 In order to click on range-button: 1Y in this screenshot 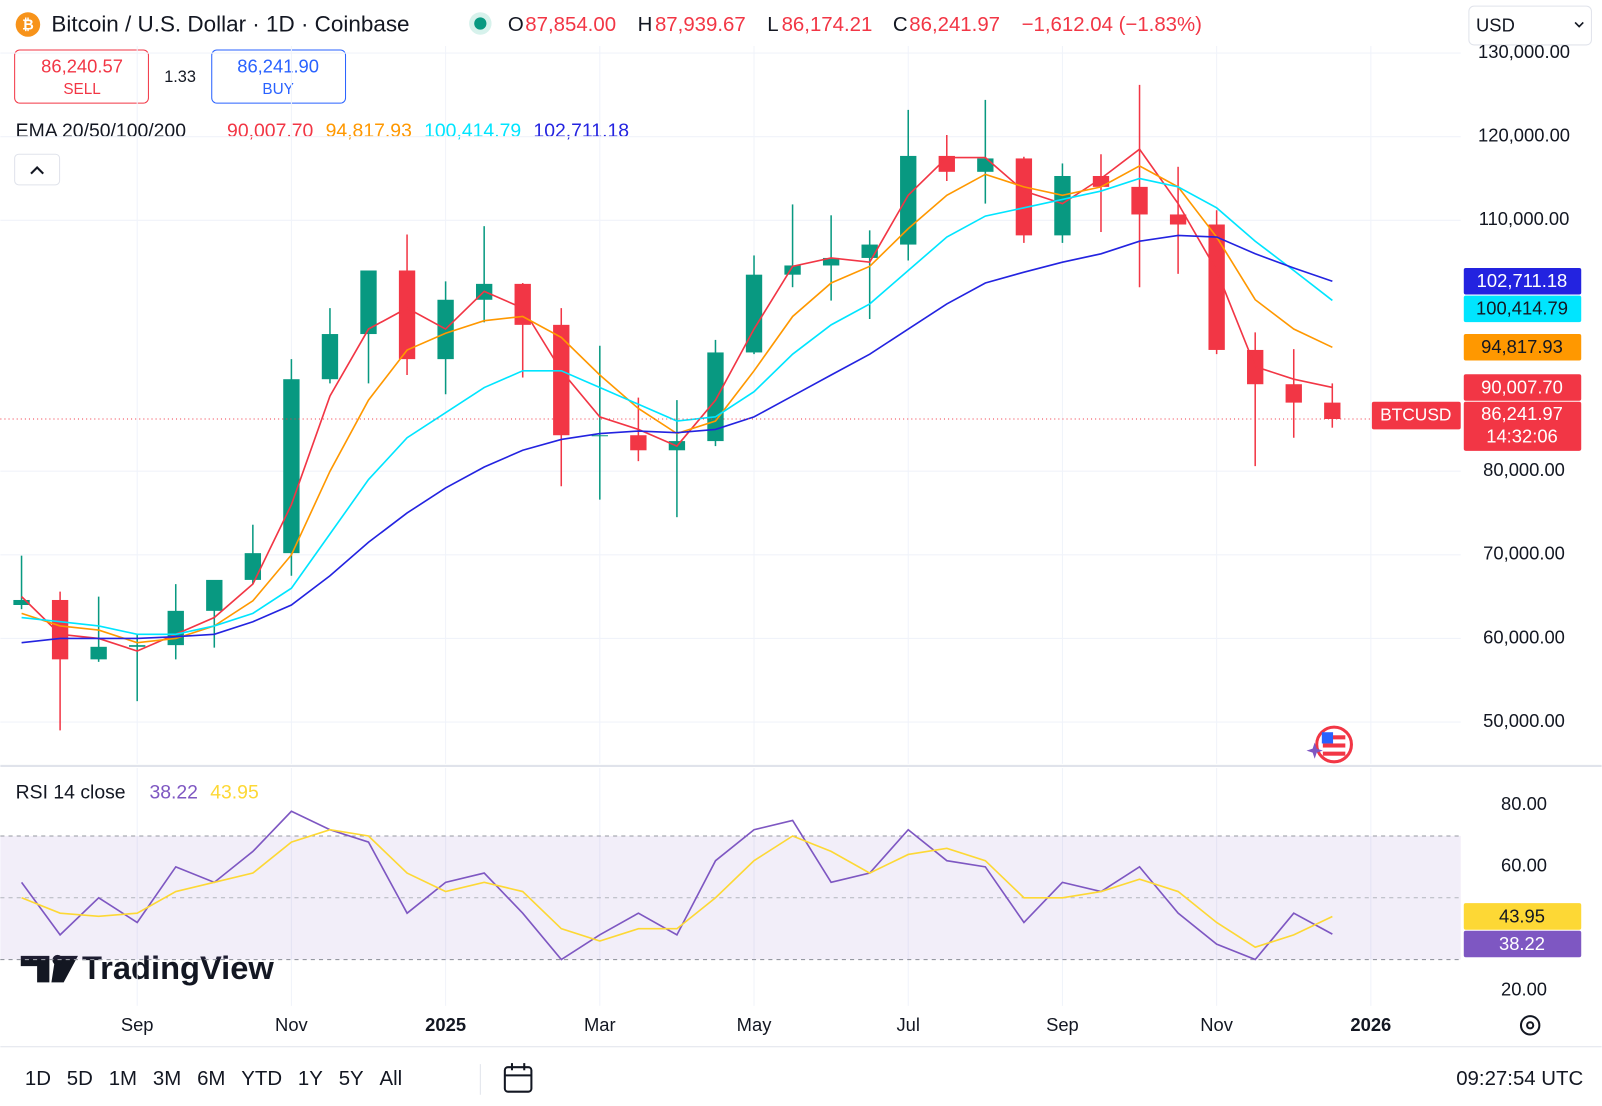, I will do `click(310, 1079)`.